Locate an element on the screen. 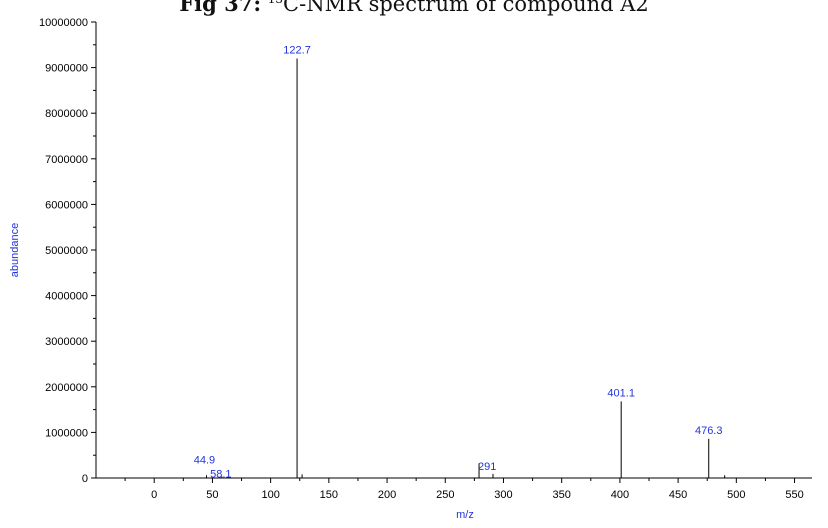 This screenshot has height=528, width=828. x-tick-label: 200 is located at coordinates (387, 495).